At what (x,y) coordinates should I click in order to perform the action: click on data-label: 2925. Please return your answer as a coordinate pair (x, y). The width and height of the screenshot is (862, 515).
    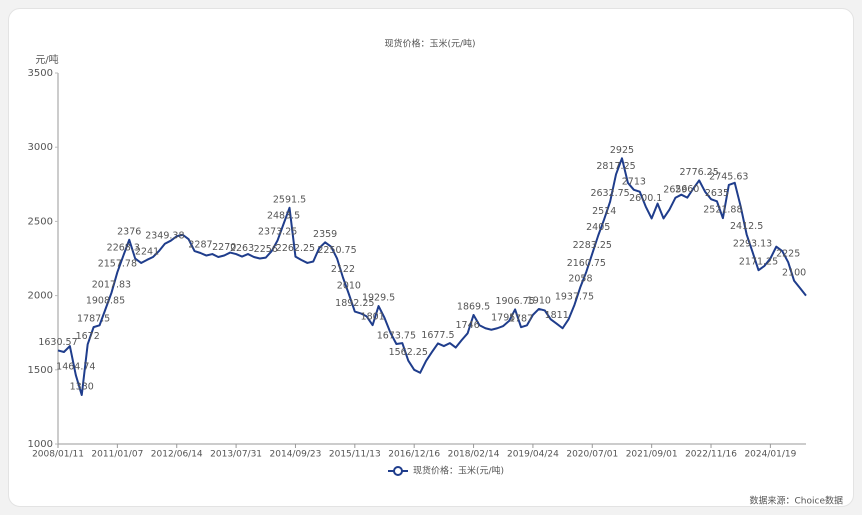
    Looking at the image, I should click on (622, 150).